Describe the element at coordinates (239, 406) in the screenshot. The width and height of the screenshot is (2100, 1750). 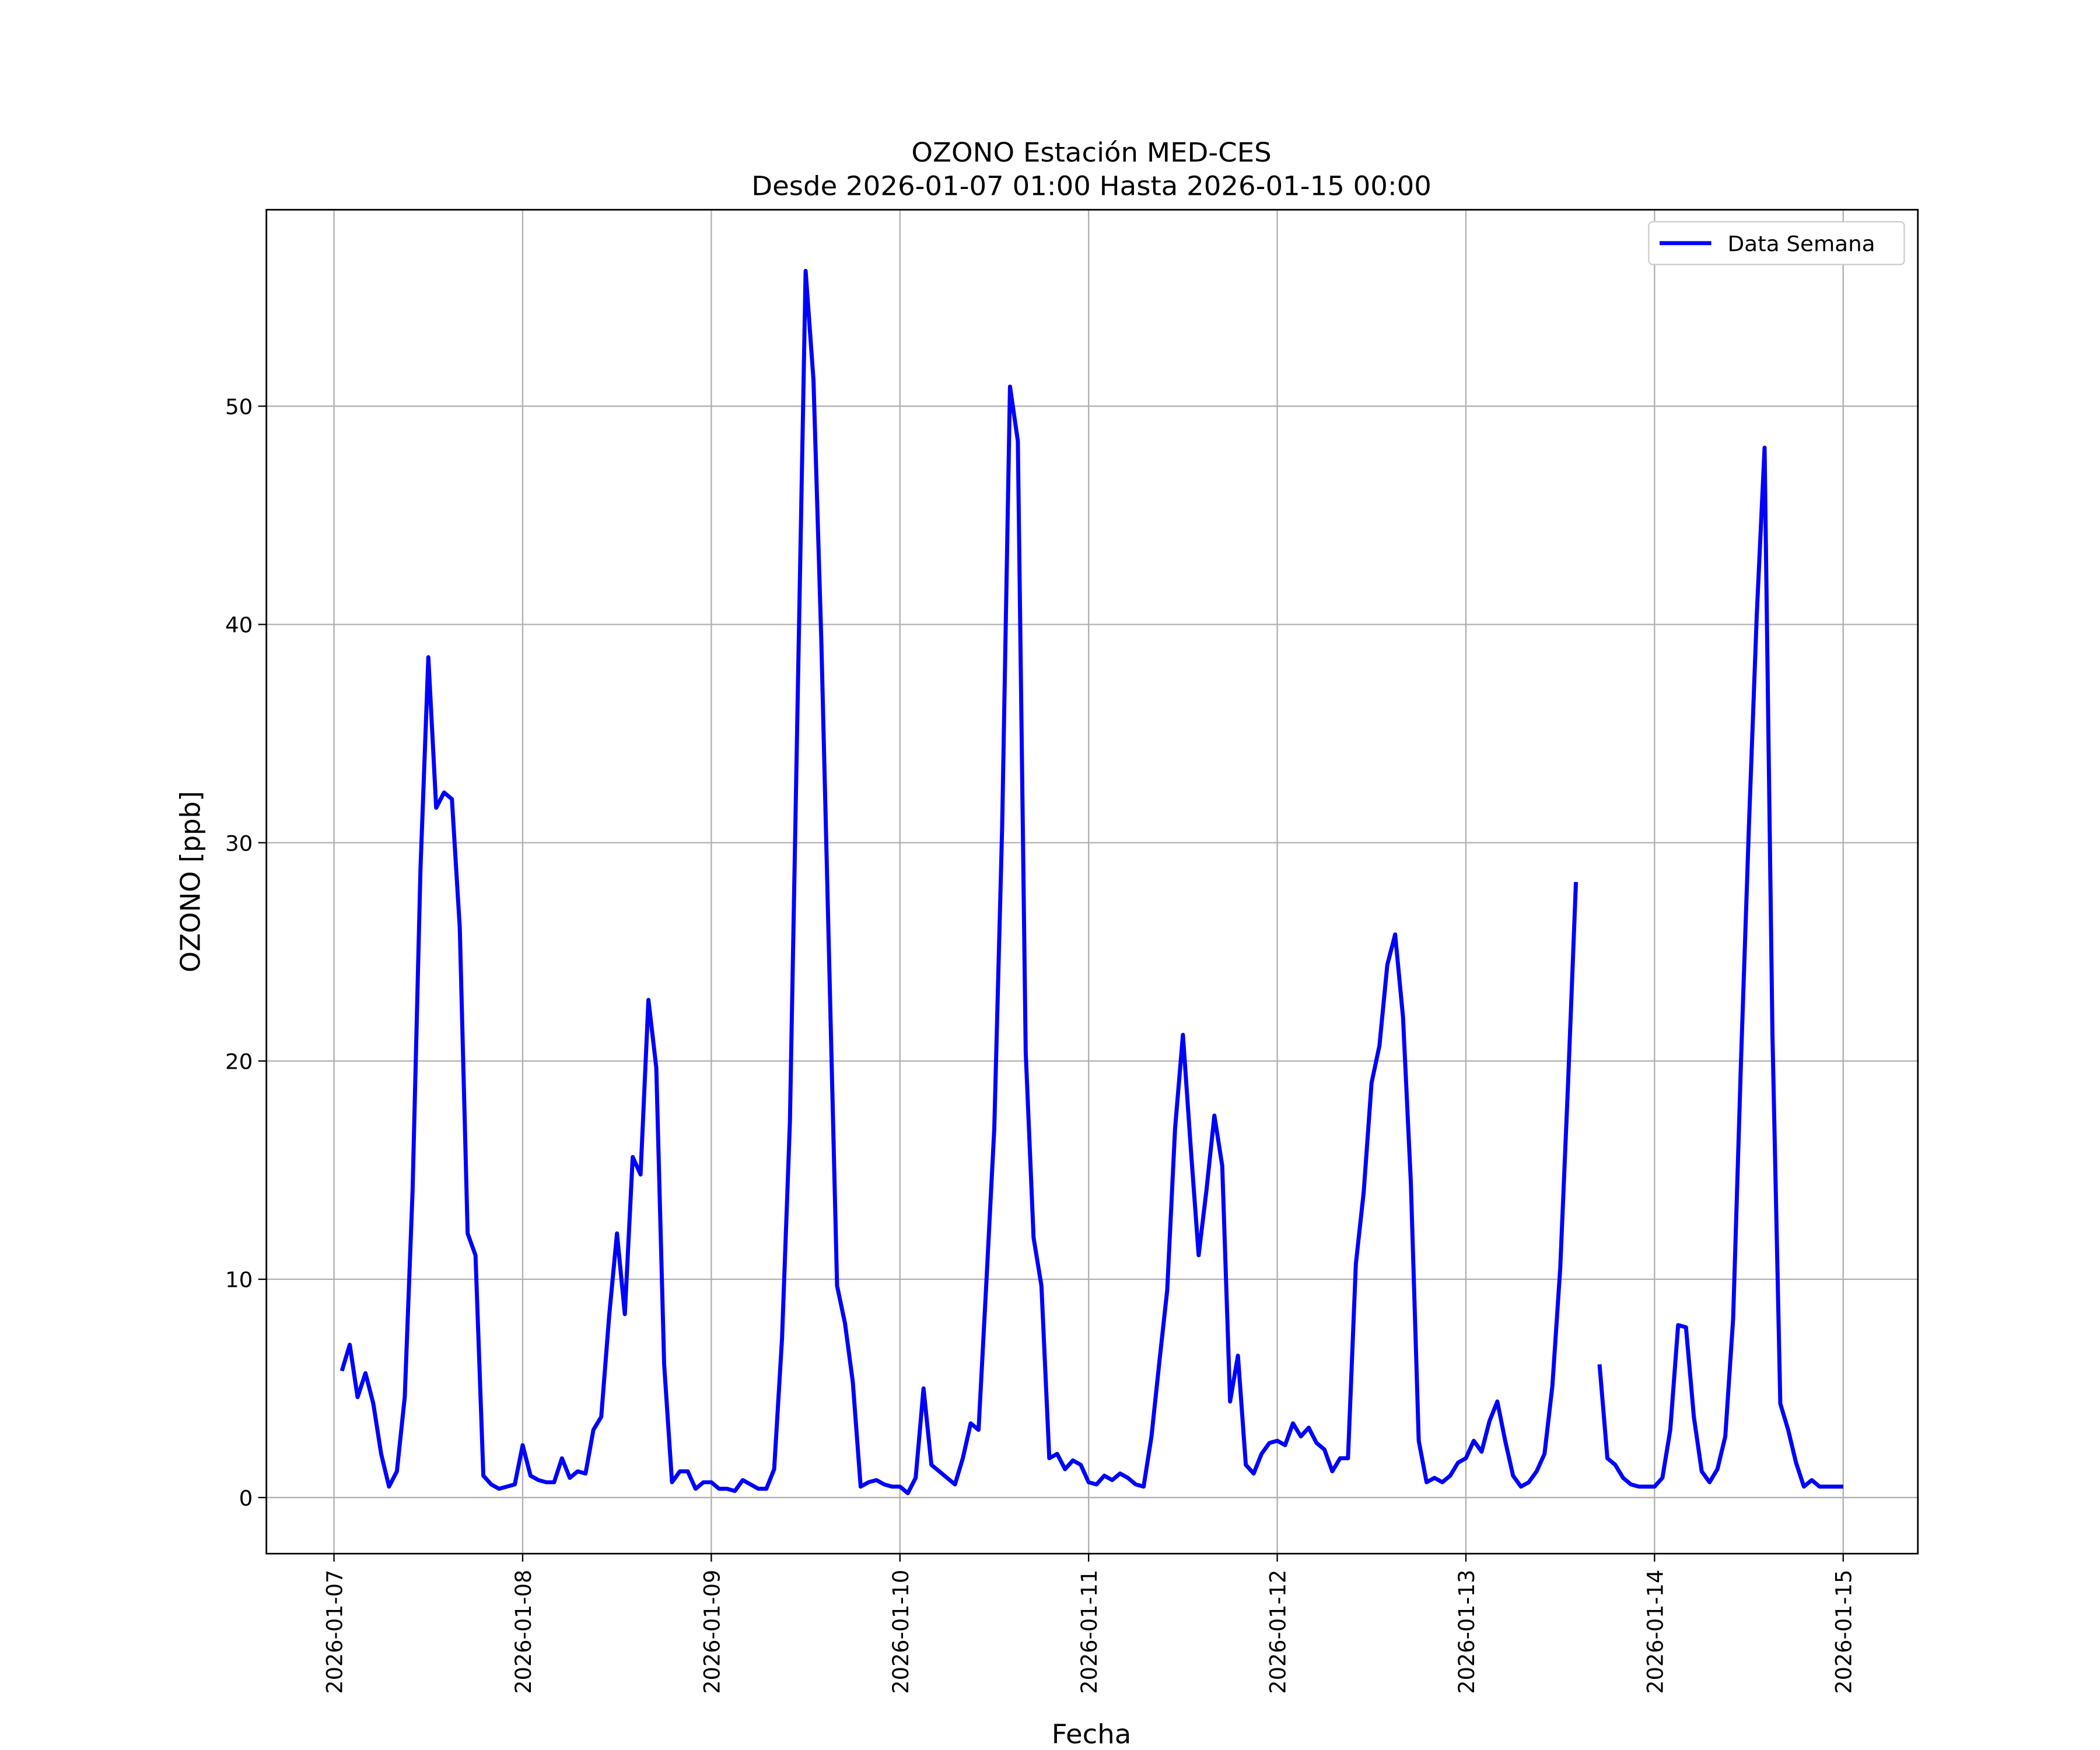
I see `y-tick-label: 50` at that location.